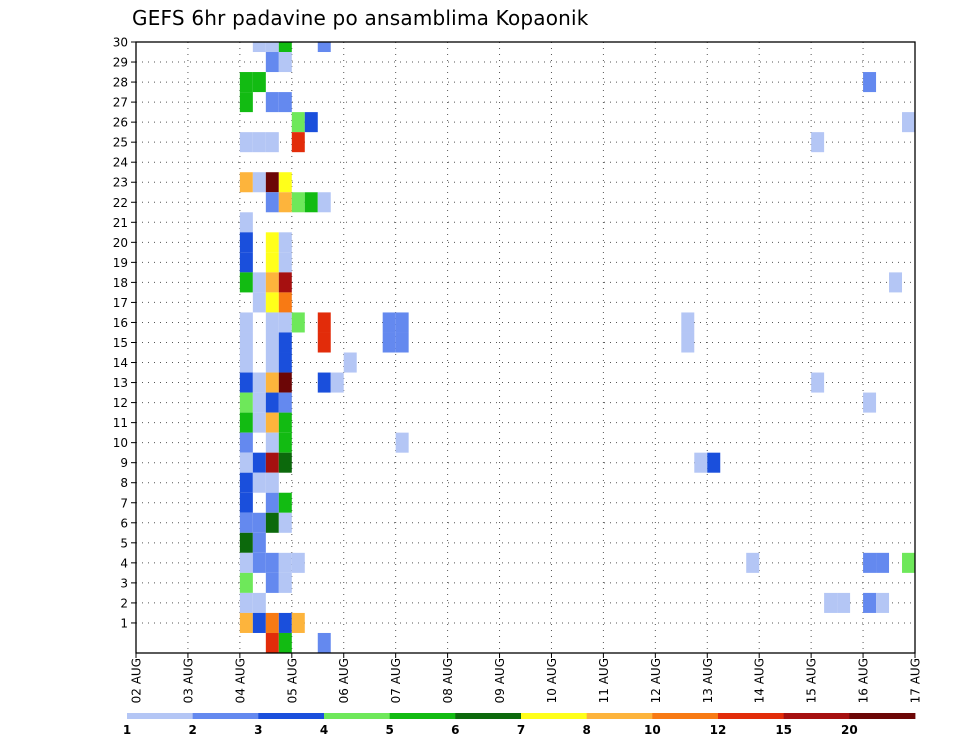 Image resolution: width=960 pixels, height=742 pixels. Describe the element at coordinates (120, 143) in the screenshot. I see `y-tick-label: 25` at that location.